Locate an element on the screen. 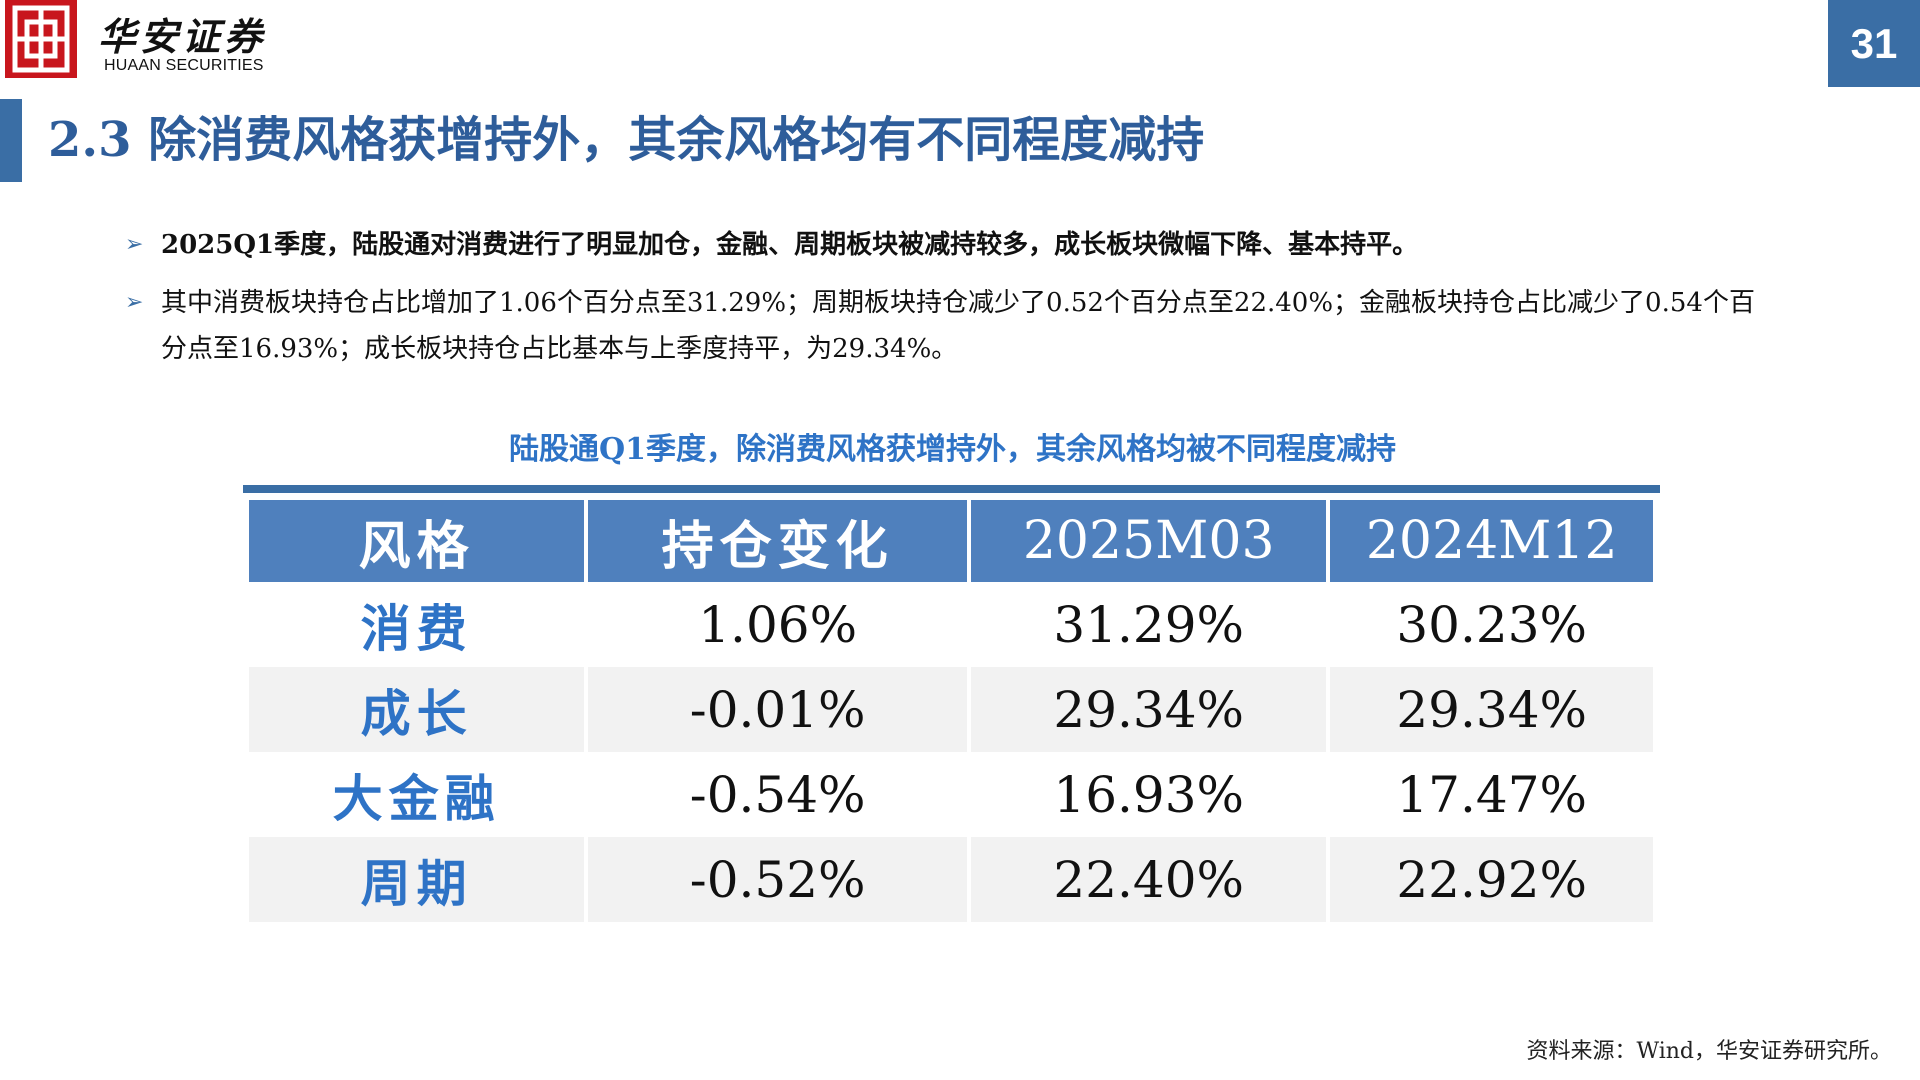  page-title: 2.3 除消费风格获增持外，其余风格均有不同程度减持 is located at coordinates (626, 140).